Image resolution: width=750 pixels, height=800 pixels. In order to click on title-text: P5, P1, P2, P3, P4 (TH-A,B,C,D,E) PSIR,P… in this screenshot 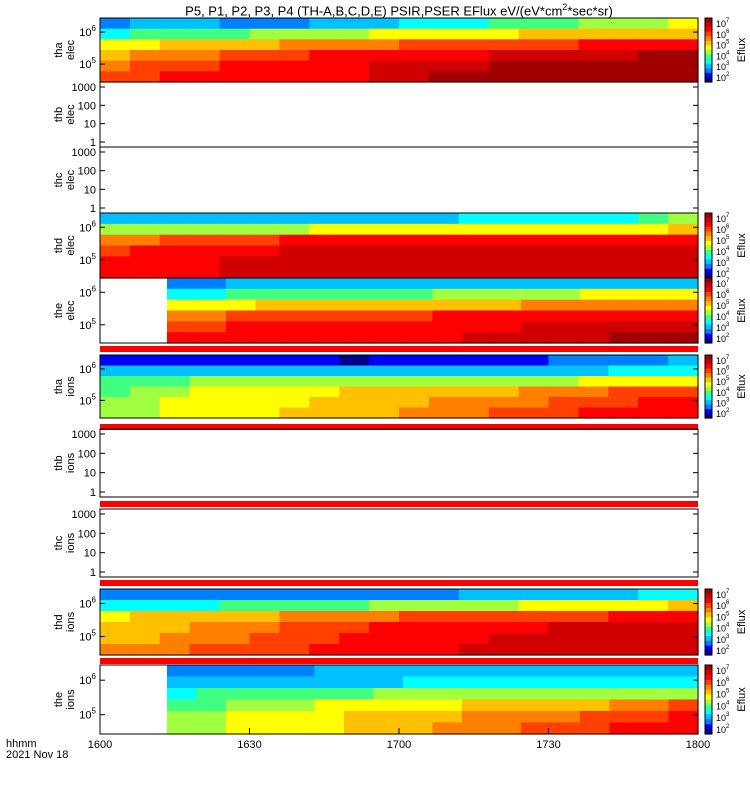, I will do `click(374, 11)`.